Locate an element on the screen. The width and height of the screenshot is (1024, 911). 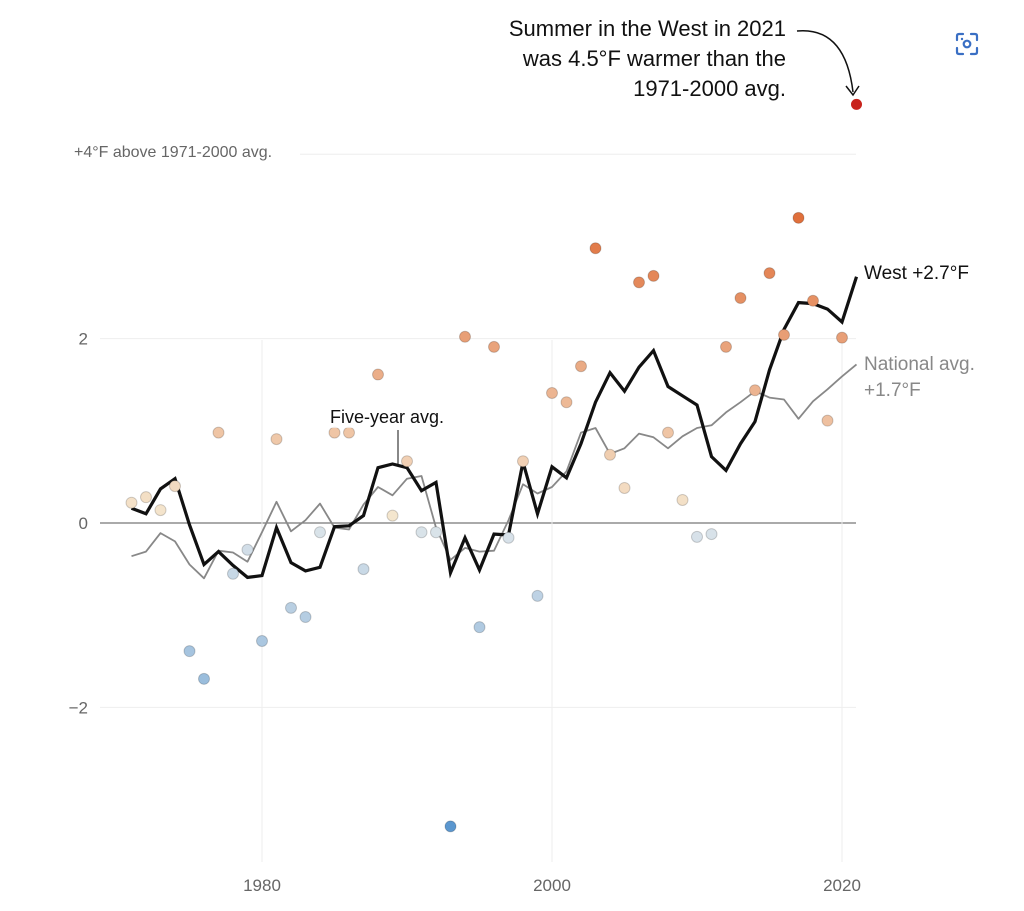
annotation-line-2: was 4.5°F warmer than the is located at coordinates (654, 58).